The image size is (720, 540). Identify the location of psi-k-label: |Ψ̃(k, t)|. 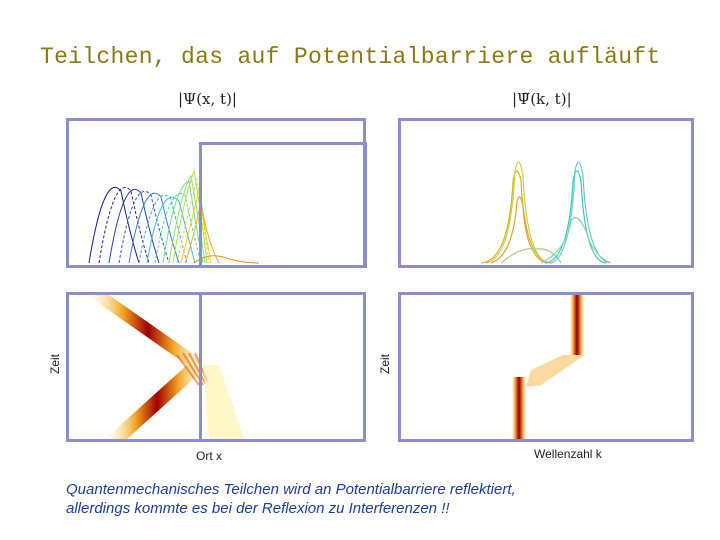
(542, 99).